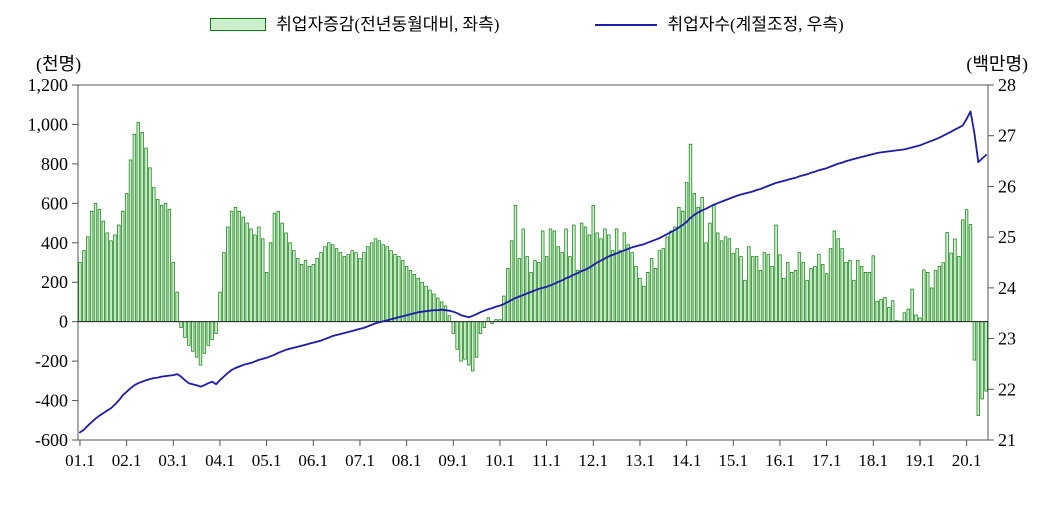 Image resolution: width=1054 pixels, height=505 pixels. What do you see at coordinates (51, 440) in the screenshot?
I see `left-tick-label: -600` at bounding box center [51, 440].